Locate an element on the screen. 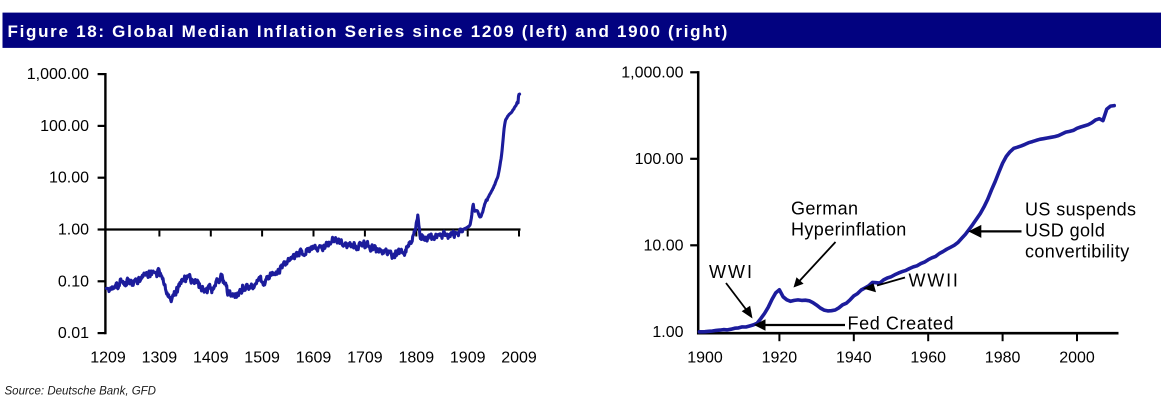  svg-text: 1609 is located at coordinates (314, 358).